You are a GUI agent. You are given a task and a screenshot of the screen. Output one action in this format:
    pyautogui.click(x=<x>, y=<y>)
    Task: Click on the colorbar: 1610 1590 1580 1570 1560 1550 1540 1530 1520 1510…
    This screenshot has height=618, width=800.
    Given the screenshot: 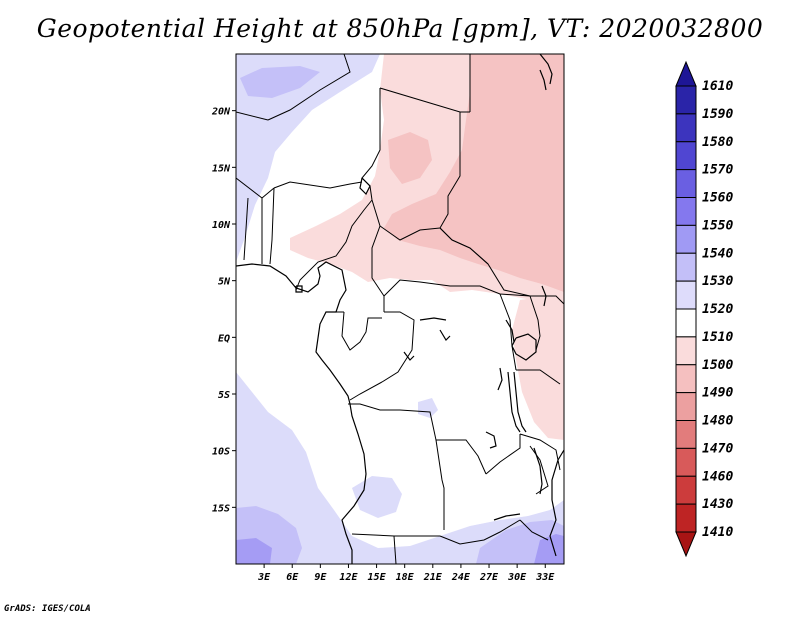 What is the action you would take?
    pyautogui.click(x=704, y=309)
    